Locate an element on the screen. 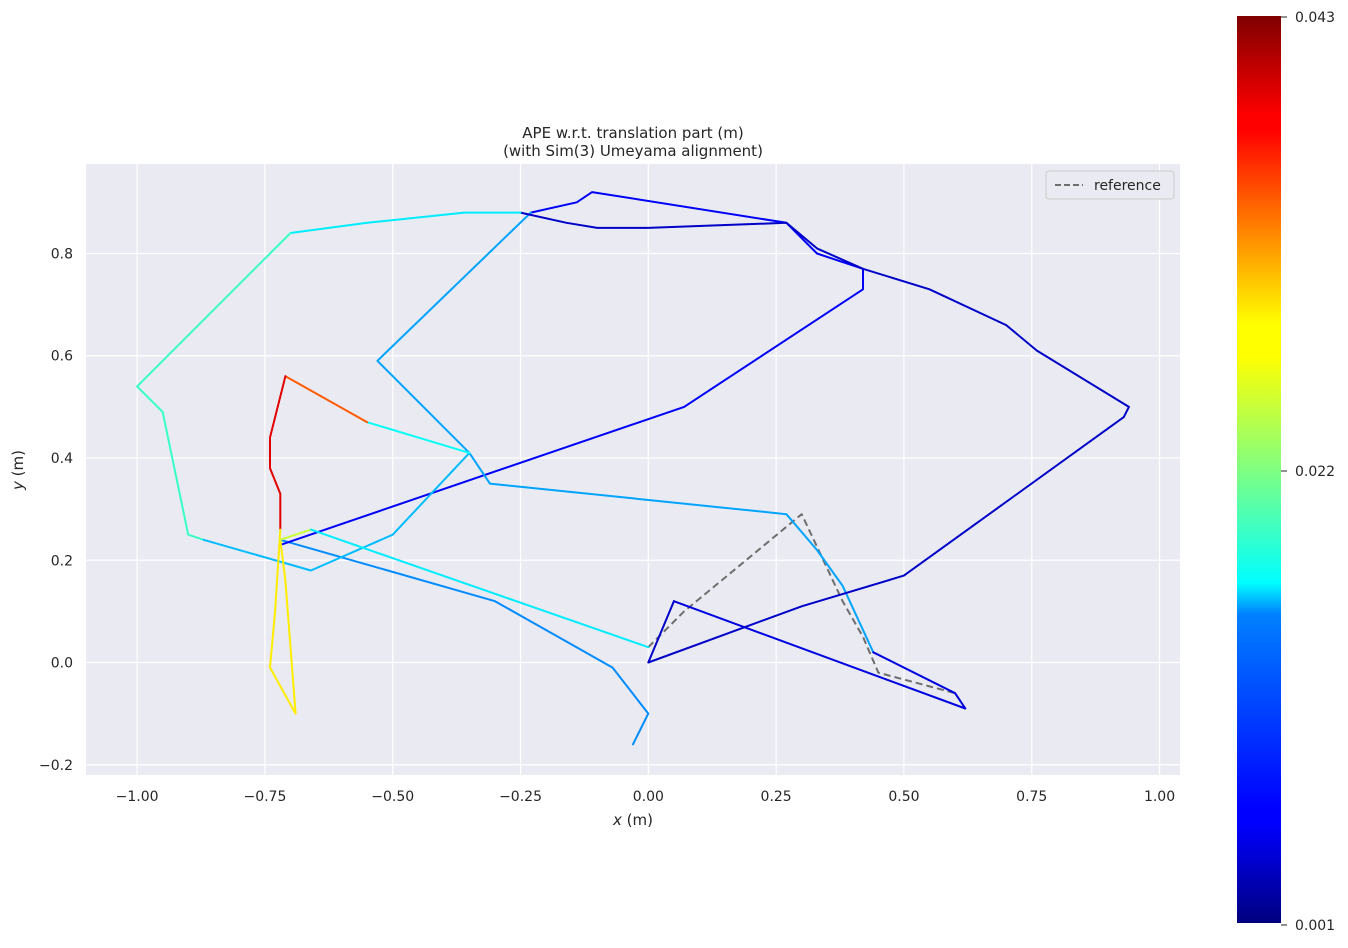 The image size is (1348, 948). x-tick-label: 0.25 is located at coordinates (776, 797).